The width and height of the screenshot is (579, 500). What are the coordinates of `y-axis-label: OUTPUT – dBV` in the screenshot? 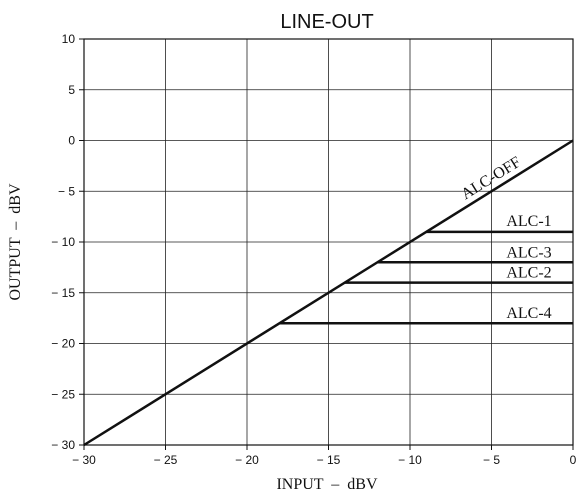 It's located at (15, 241).